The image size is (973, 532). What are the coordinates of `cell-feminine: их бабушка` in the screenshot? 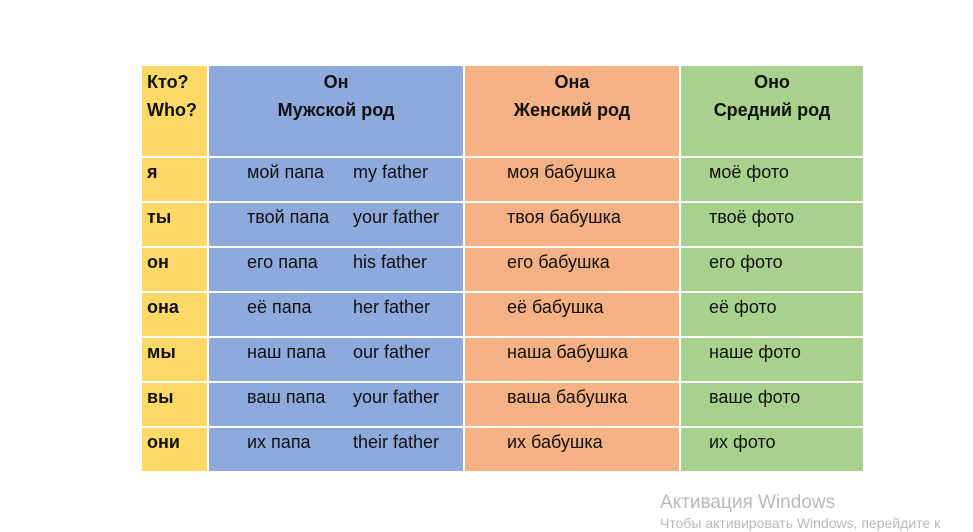 It's located at (572, 449).